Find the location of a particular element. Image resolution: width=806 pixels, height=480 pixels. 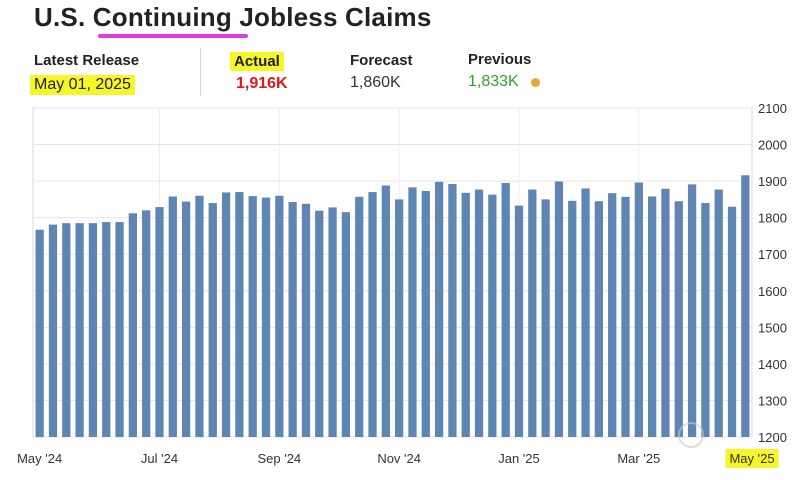

y-tick-label: 2000 is located at coordinates (772, 145).